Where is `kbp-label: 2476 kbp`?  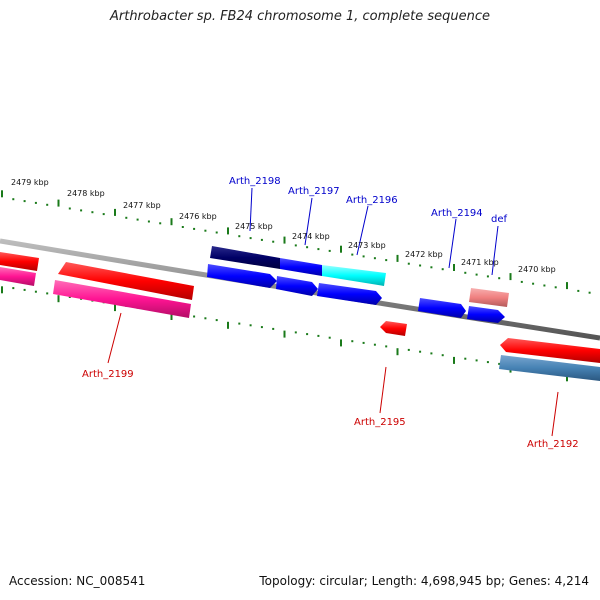 kbp-label: 2476 kbp is located at coordinates (198, 216).